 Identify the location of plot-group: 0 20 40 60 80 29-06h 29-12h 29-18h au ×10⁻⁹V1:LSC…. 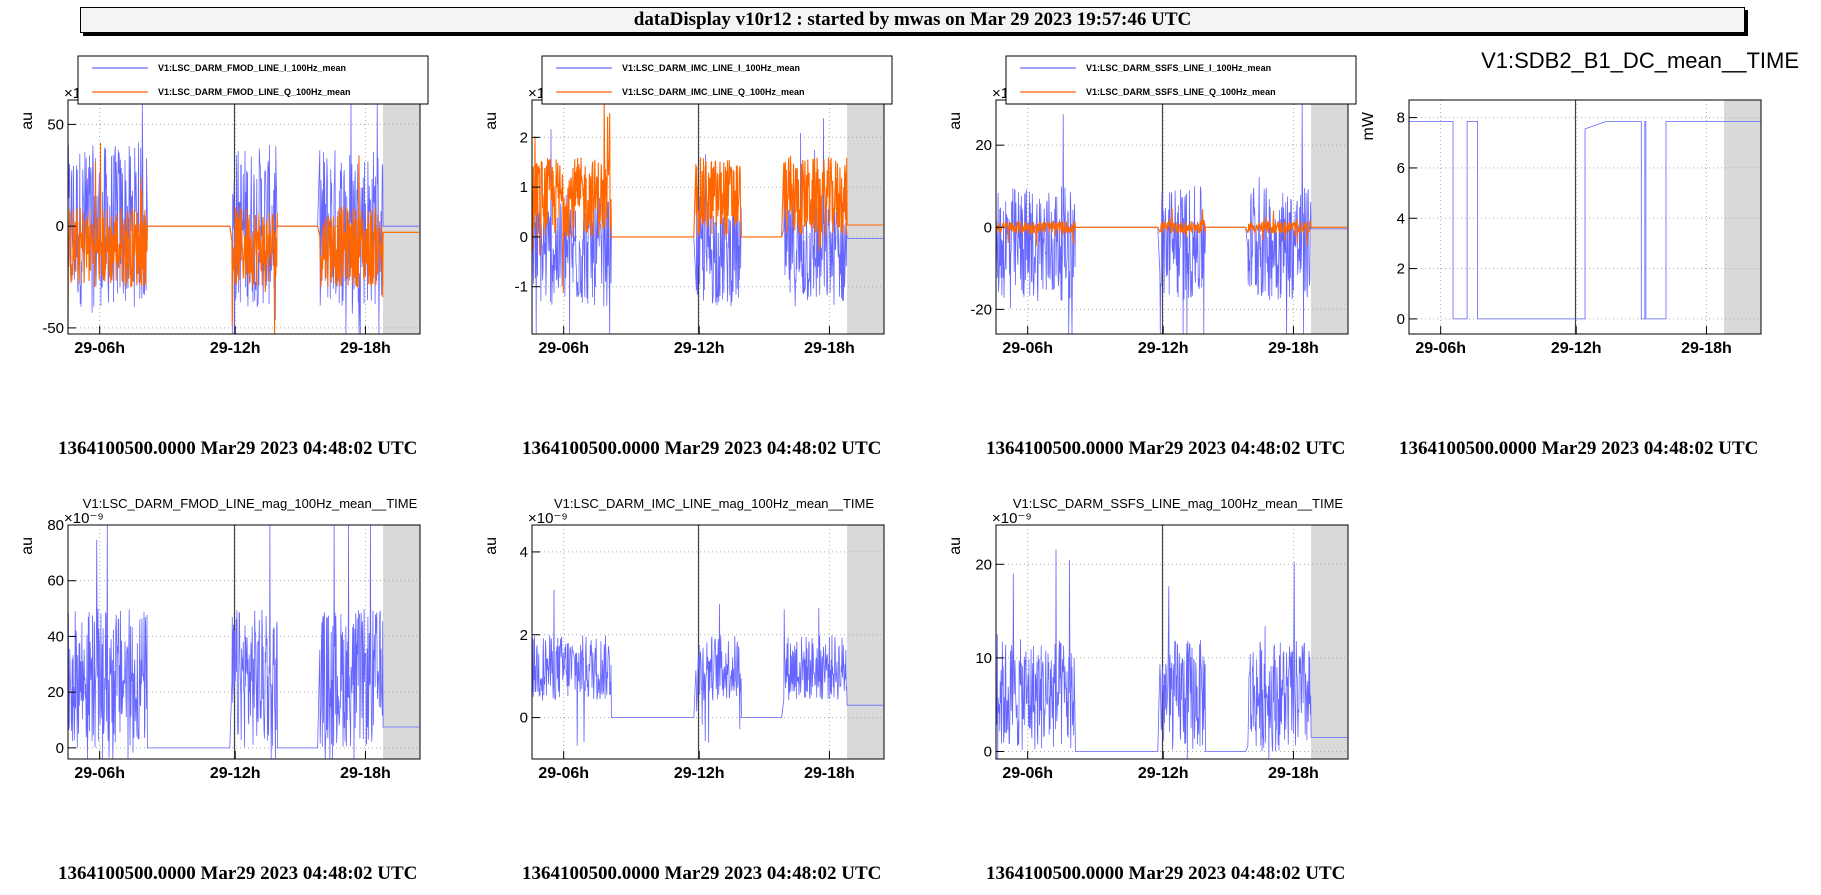
(220, 639).